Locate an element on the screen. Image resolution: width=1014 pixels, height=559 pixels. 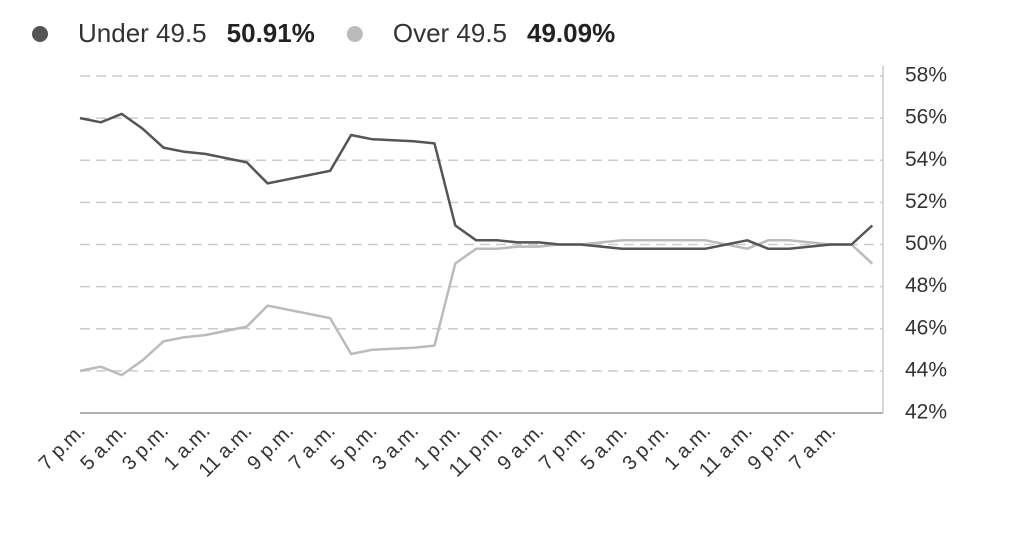
y-tick-label: 50% is located at coordinates (926, 243).